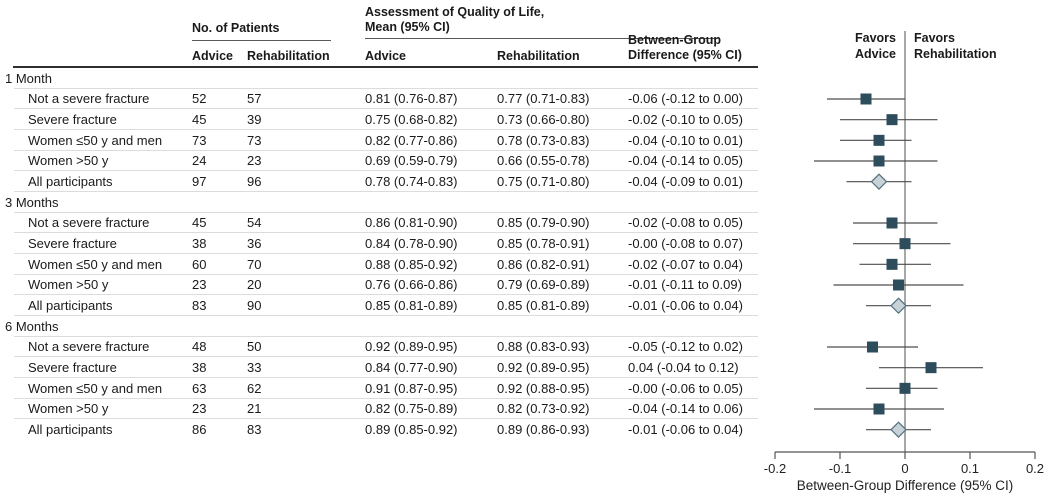  Describe the element at coordinates (685, 347) in the screenshot. I see `between-group-difference-cell: -0.05 (-0.12 to 0.02)` at that location.